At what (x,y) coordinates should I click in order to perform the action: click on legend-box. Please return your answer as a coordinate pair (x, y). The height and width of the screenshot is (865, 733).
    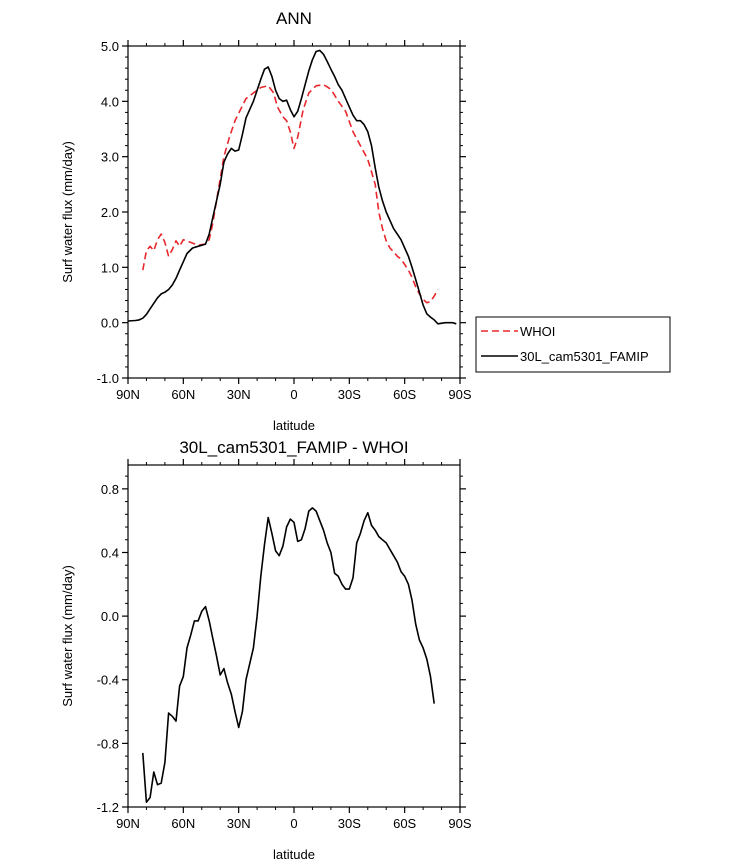
    Looking at the image, I should click on (573, 344).